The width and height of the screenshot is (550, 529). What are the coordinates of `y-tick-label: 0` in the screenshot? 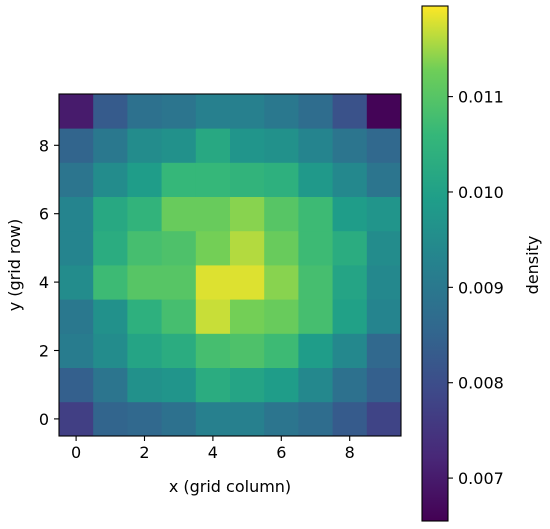 It's located at (44, 419).